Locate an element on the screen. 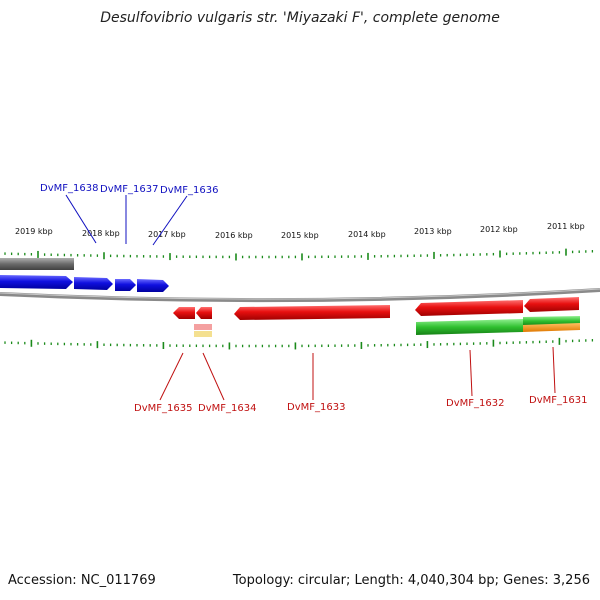  lower-leaders is located at coordinates (357, 373).